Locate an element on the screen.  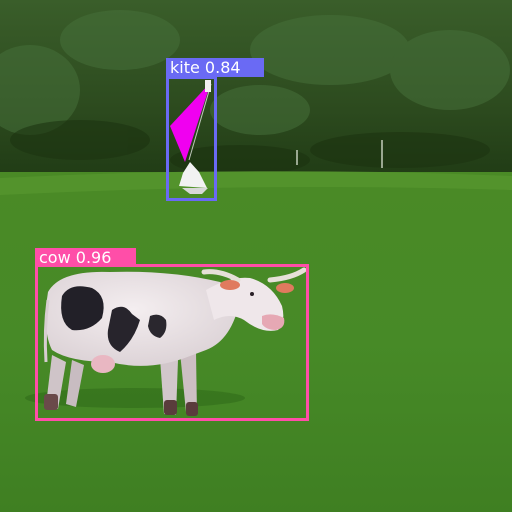
kite-detection-label: kite 0.84 is located at coordinates (215, 67).